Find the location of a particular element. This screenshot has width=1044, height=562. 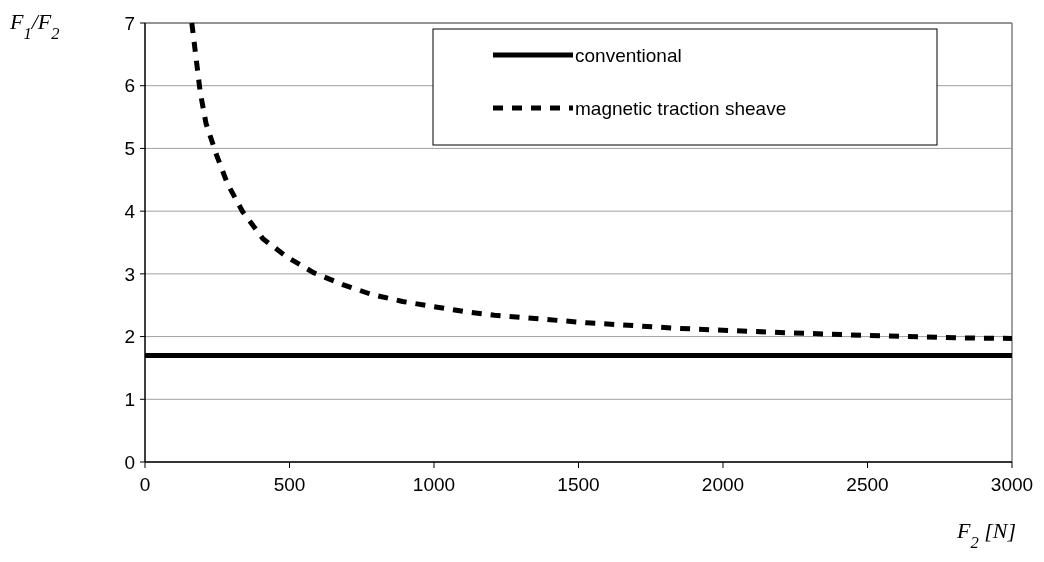

y-tick-label: 7 is located at coordinates (129, 23).